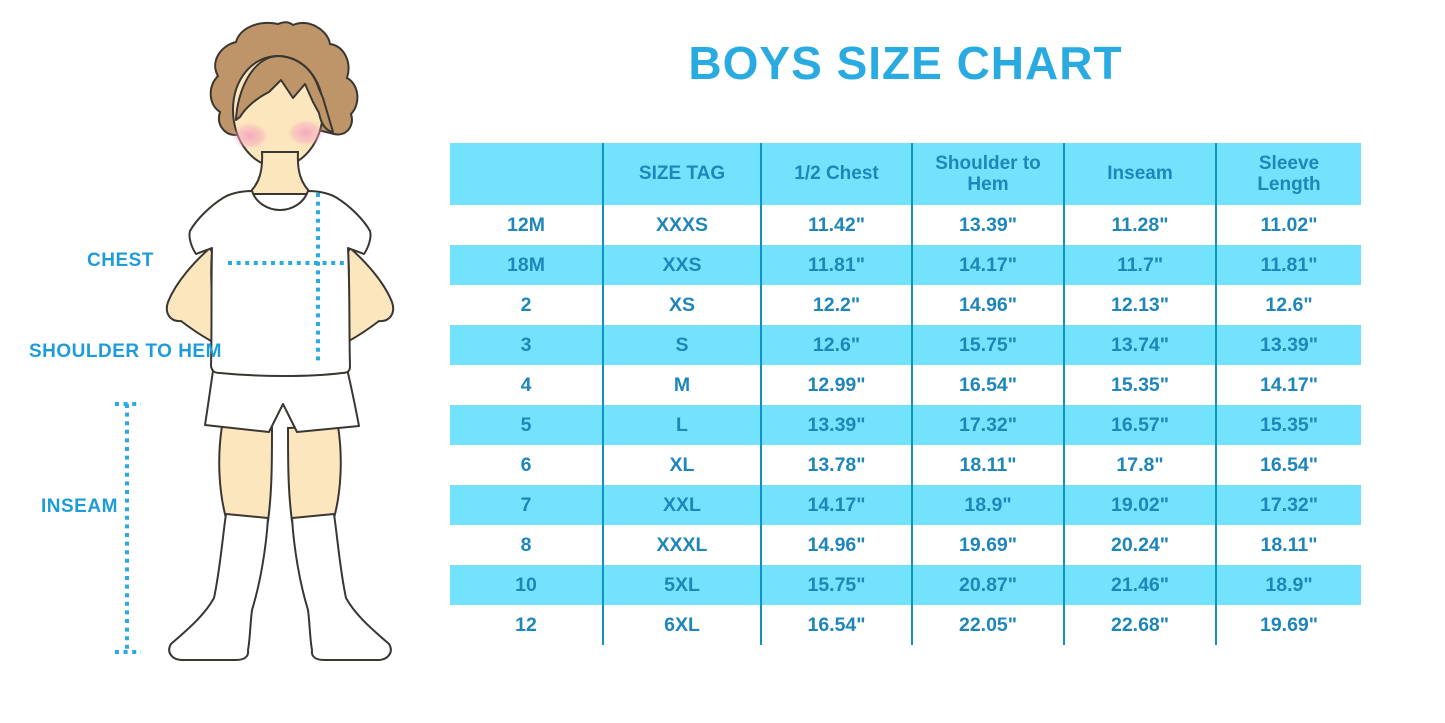  Describe the element at coordinates (79, 506) in the screenshot. I see `inseam-label: INSEAM` at that location.